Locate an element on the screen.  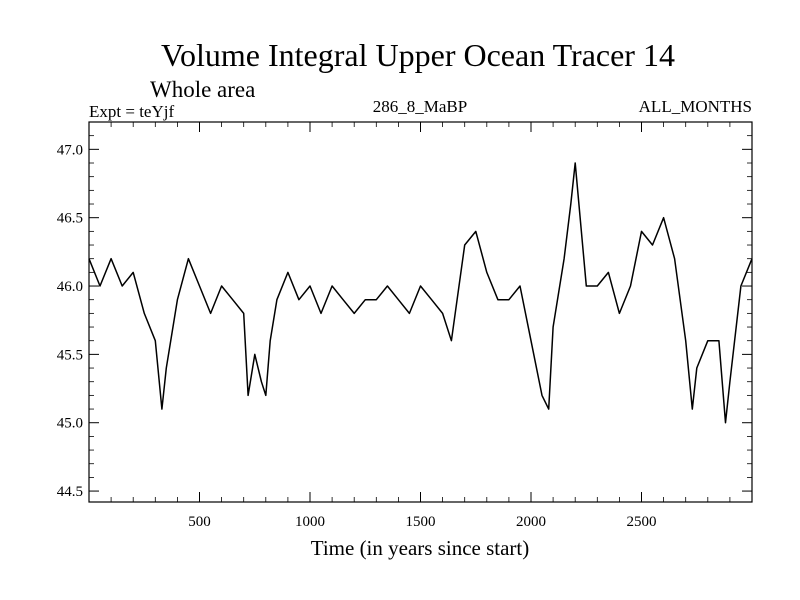
period-label: 286_8_MaBP is located at coordinates (420, 106).